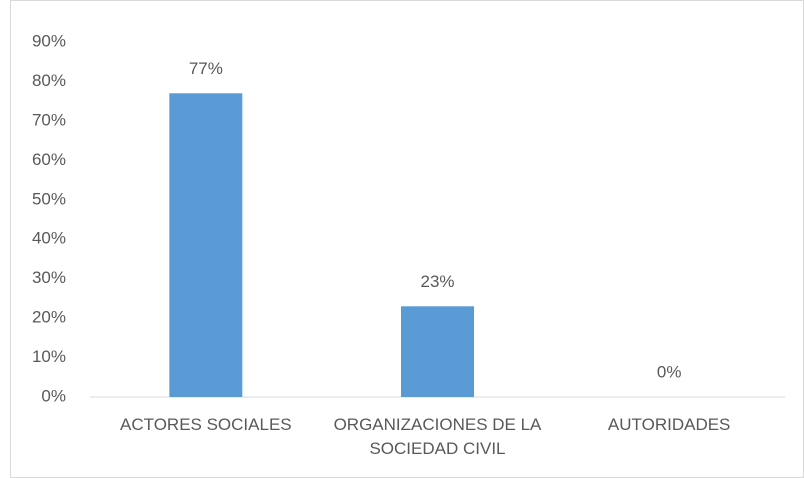 This screenshot has height=478, width=804. Describe the element at coordinates (669, 424) in the screenshot. I see `x-tick-label: AUTORIDADES` at that location.